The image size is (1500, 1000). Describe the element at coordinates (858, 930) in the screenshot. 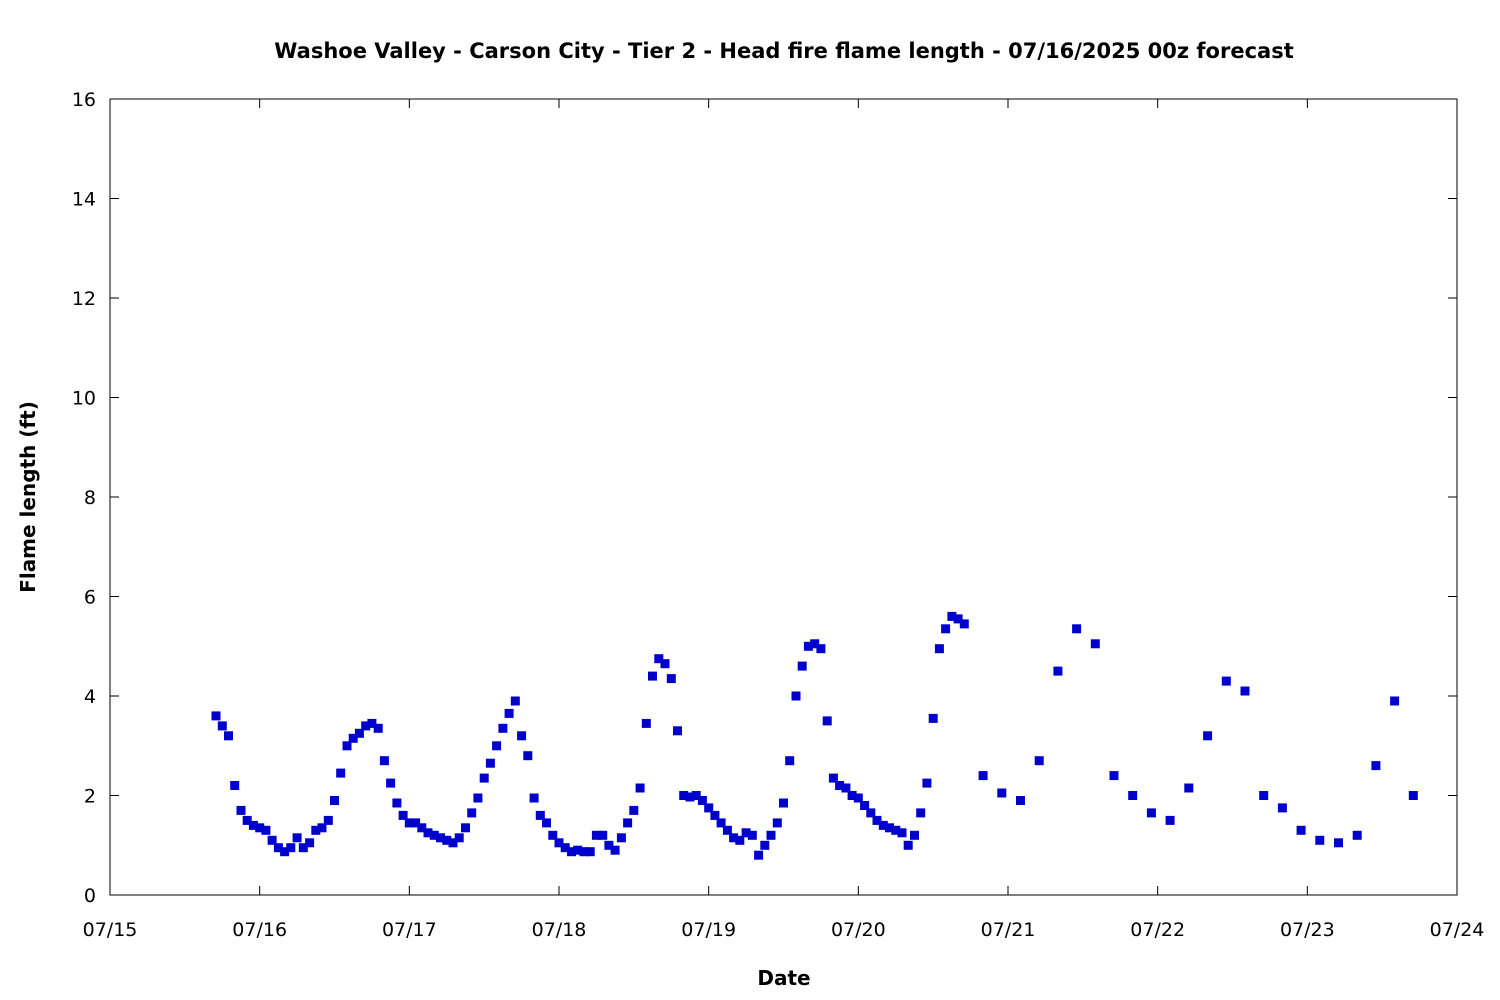

I see `x-tick-label: 07/20` at that location.